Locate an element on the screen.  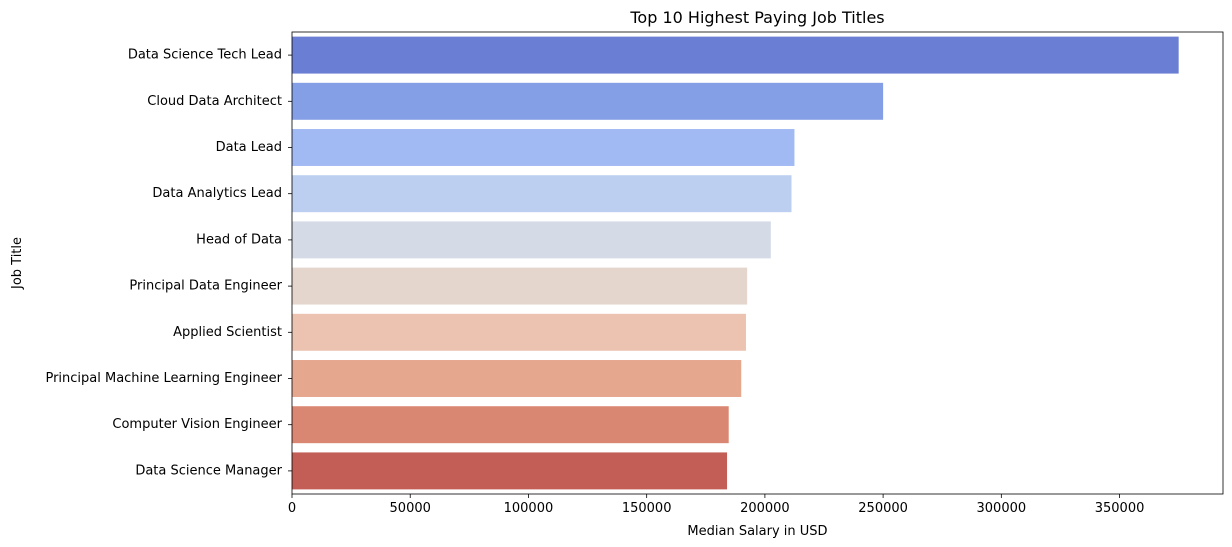
y-axis-label: Job Title is located at coordinates (17, 263).